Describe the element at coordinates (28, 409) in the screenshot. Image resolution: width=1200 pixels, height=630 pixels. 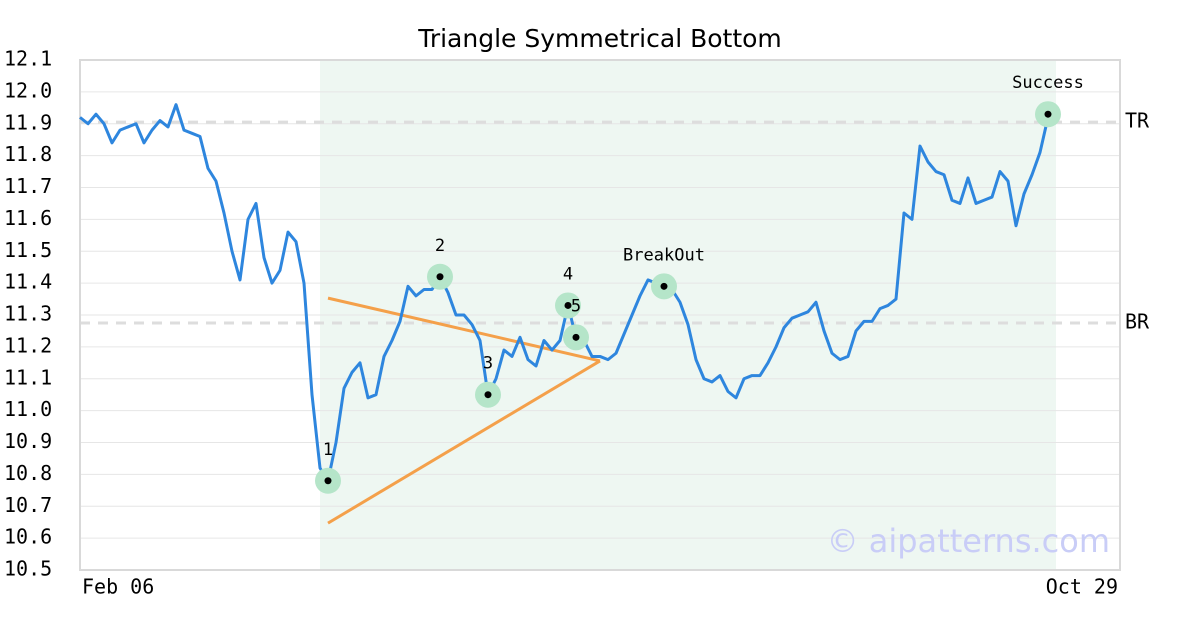
I see `y-tick-label: 11.0` at that location.